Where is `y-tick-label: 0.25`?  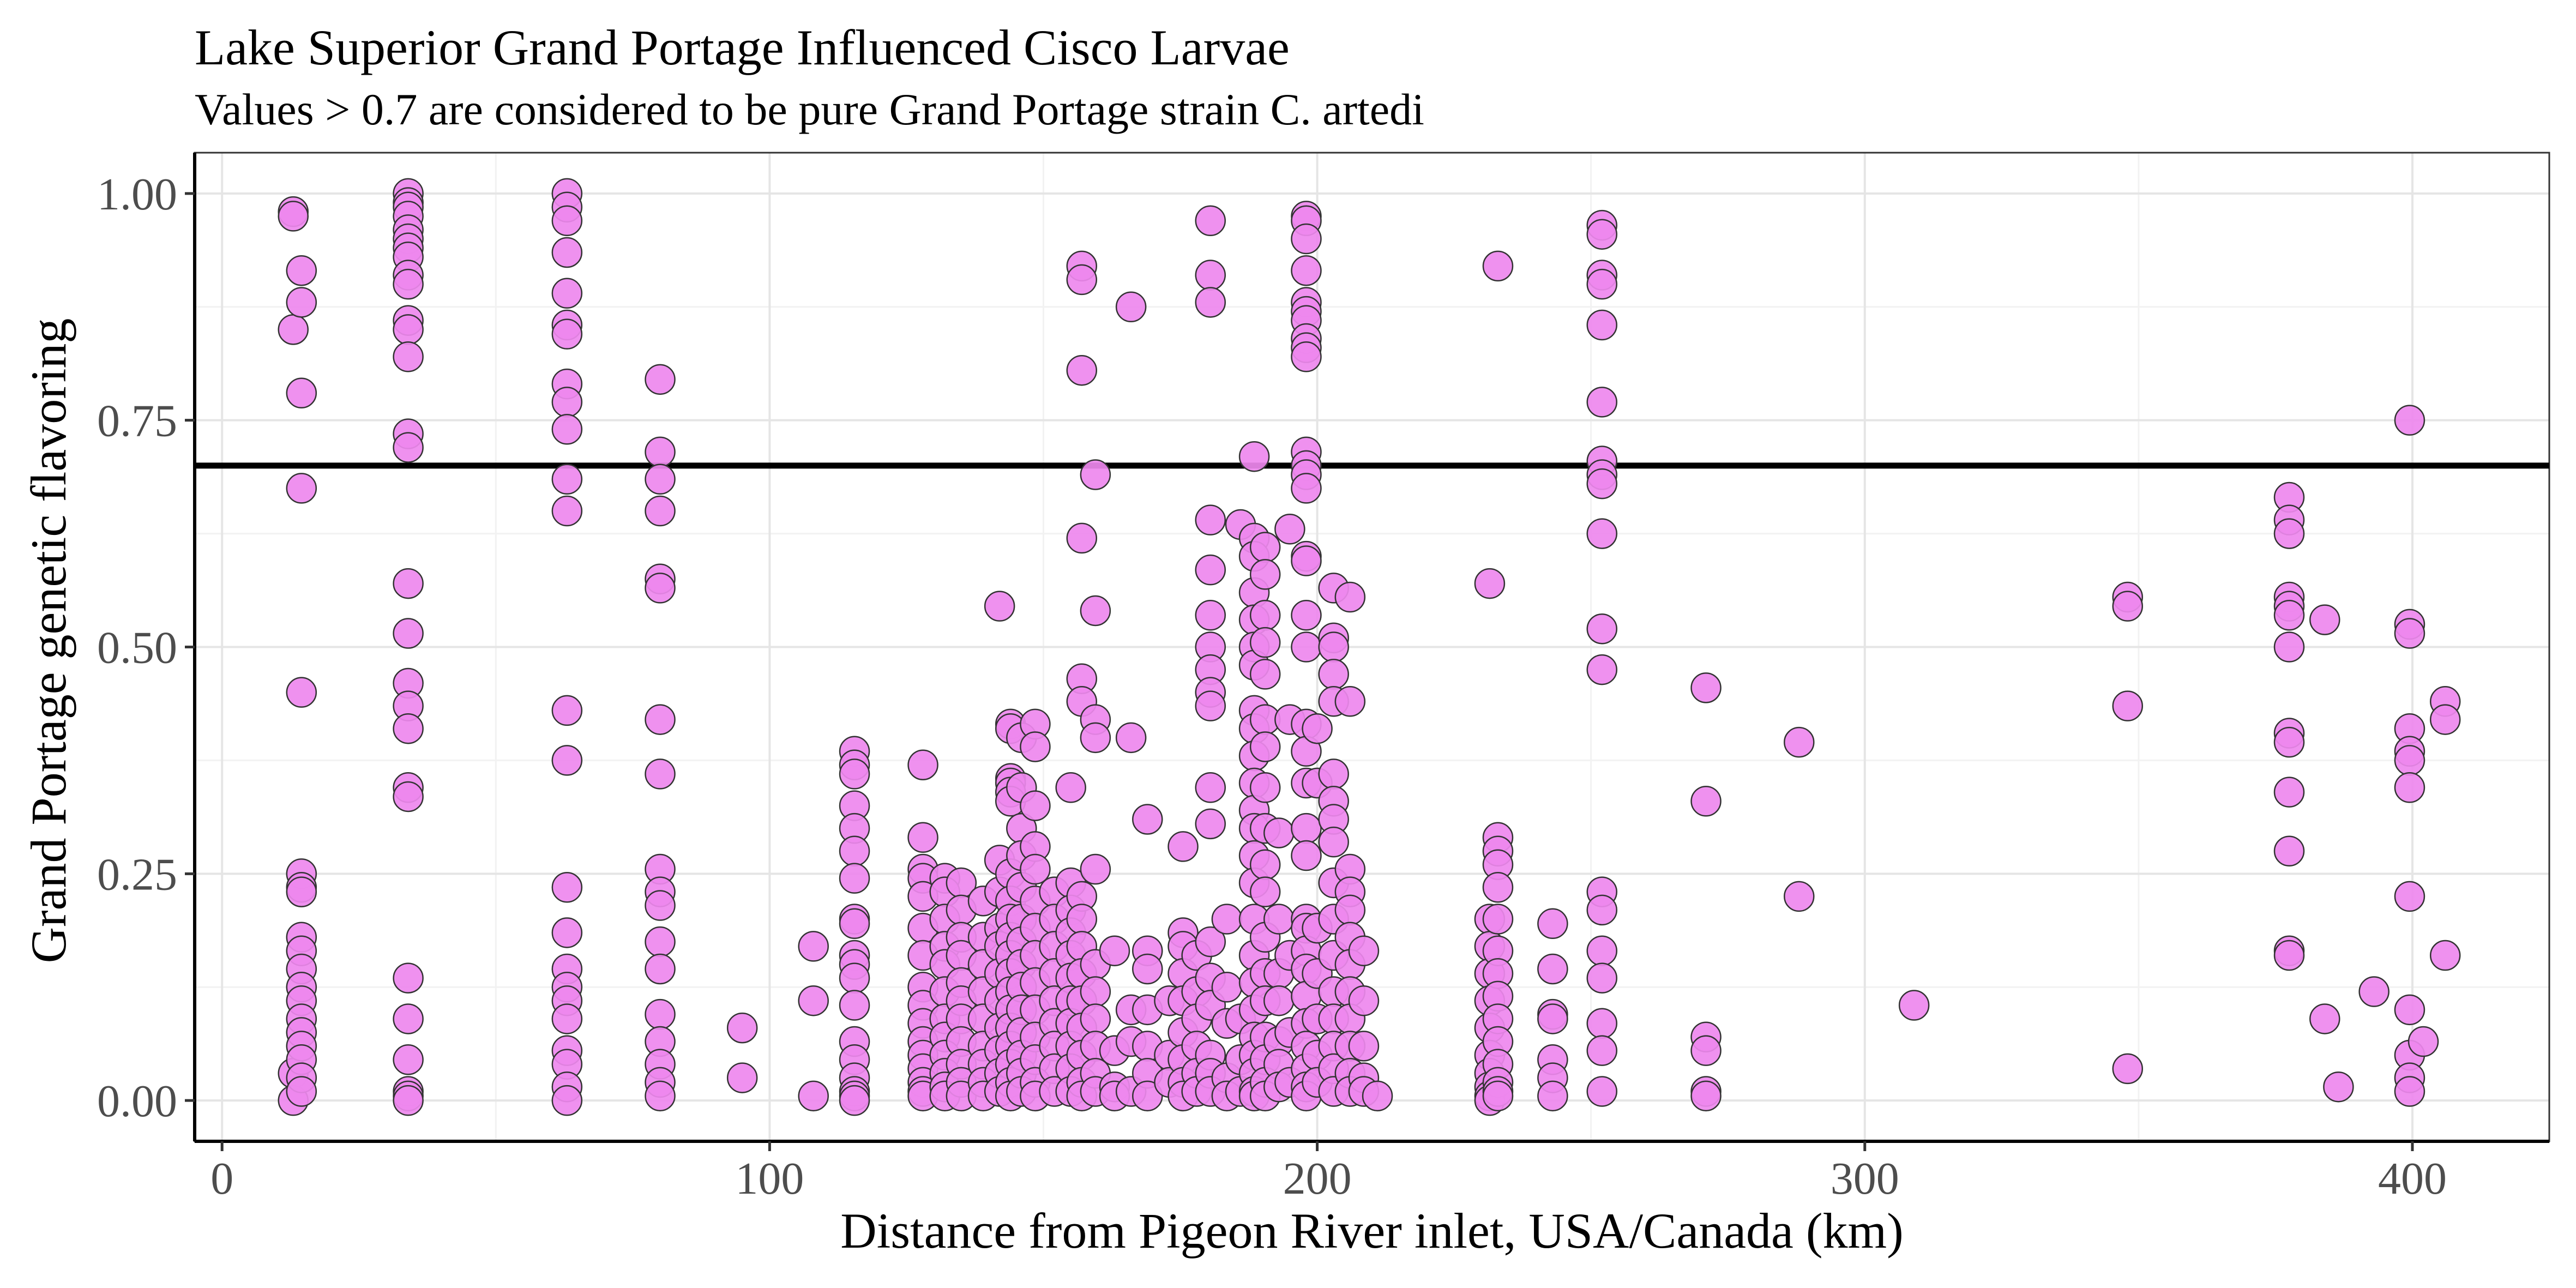
y-tick-label: 0.25 is located at coordinates (137, 874).